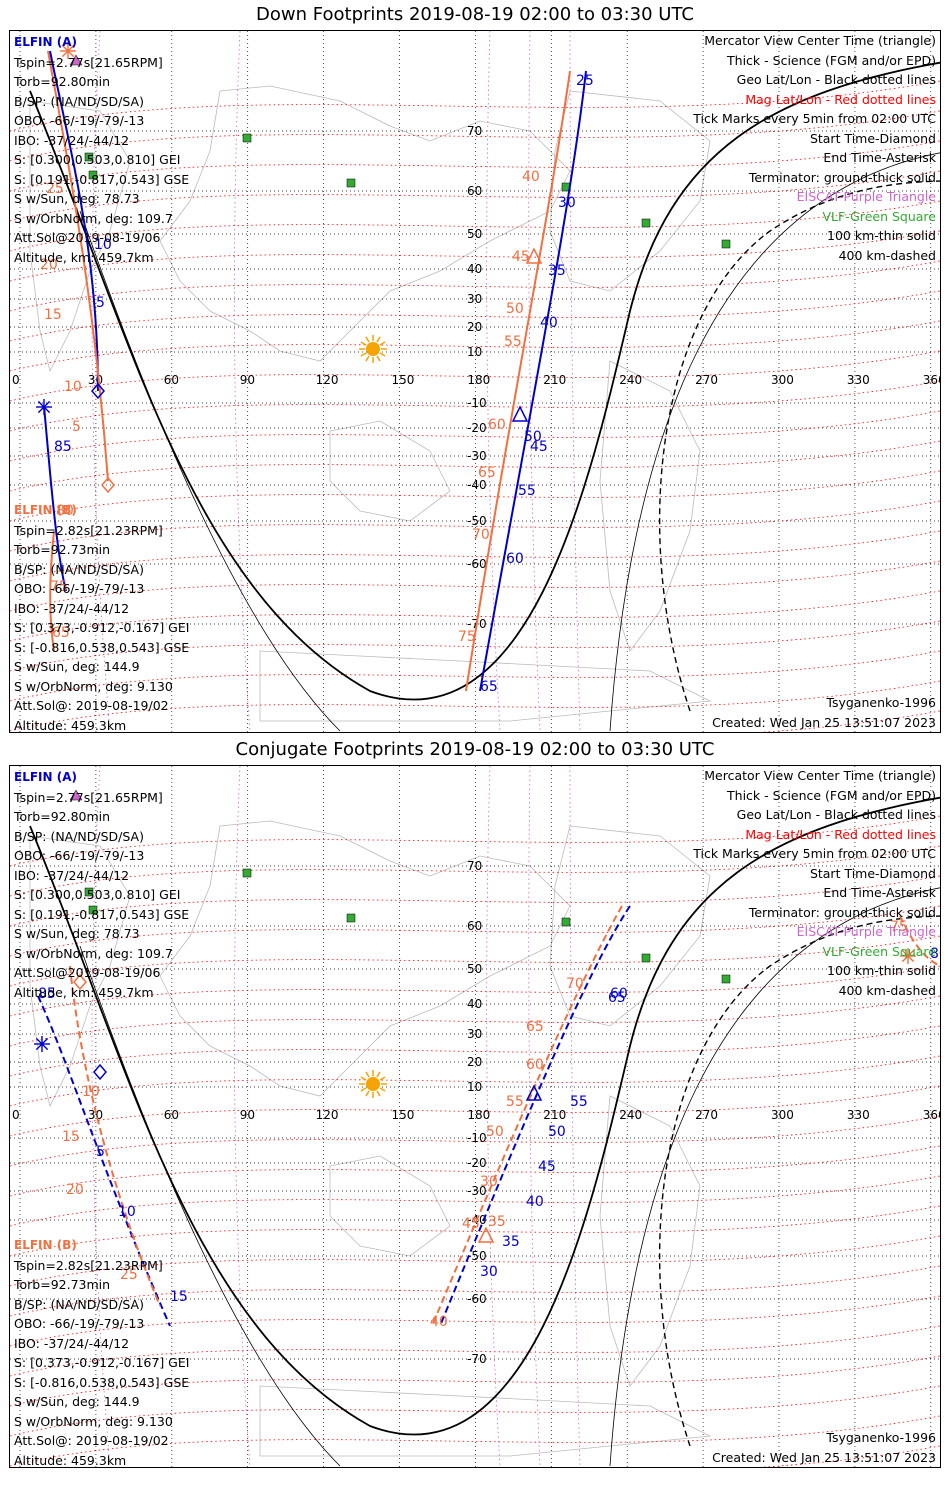 The image size is (950, 1500). What do you see at coordinates (511, 1242) in the screenshot?
I see `elfin-a-tick-label: 35` at bounding box center [511, 1242].